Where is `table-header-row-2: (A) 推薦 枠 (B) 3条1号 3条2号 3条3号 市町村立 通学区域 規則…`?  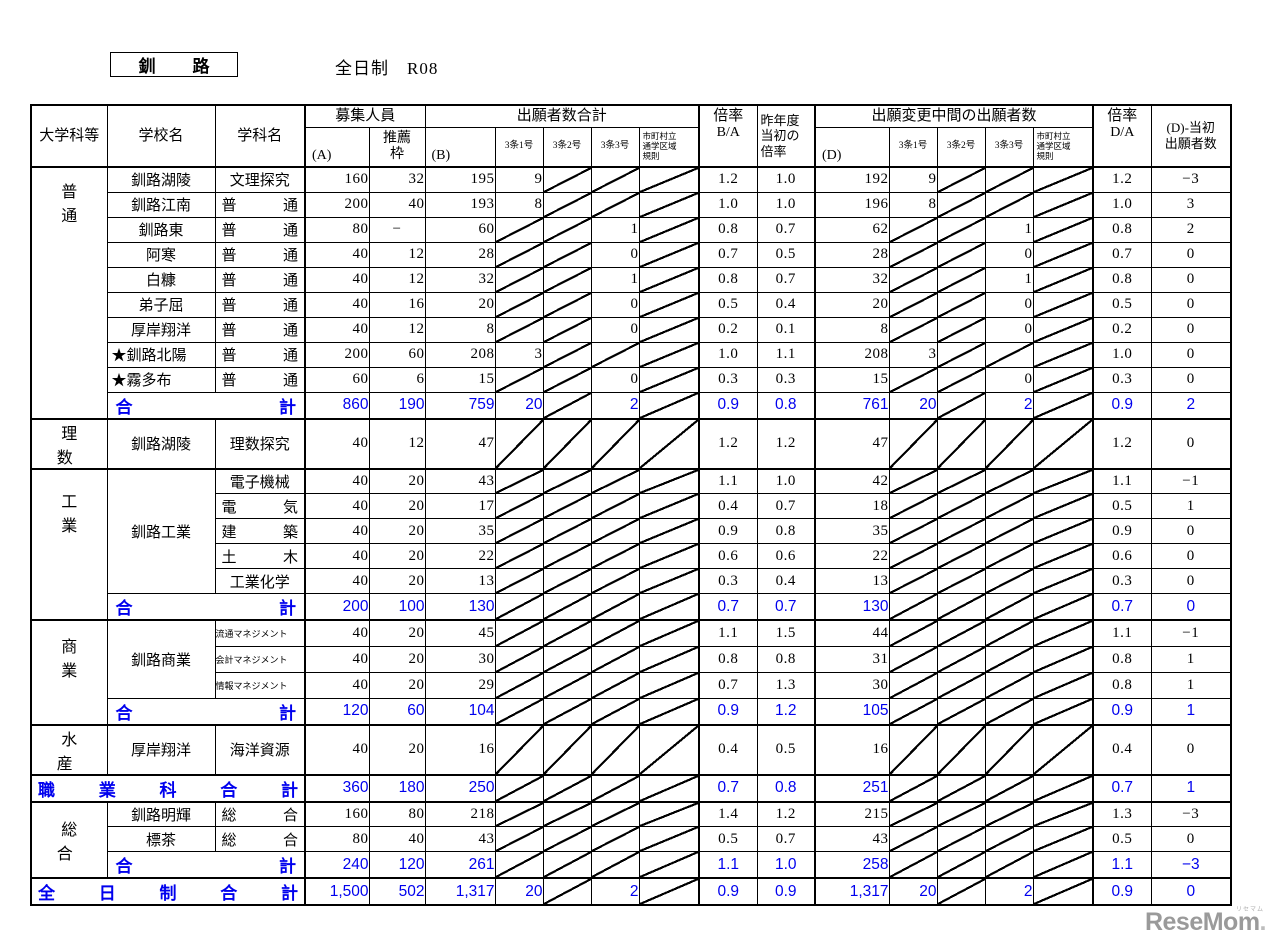 table-header-row-2: (A) 推薦 枠 (B) 3条1号 3条2号 3条3号 市町村立 通学区域 規則… is located at coordinates (631, 147).